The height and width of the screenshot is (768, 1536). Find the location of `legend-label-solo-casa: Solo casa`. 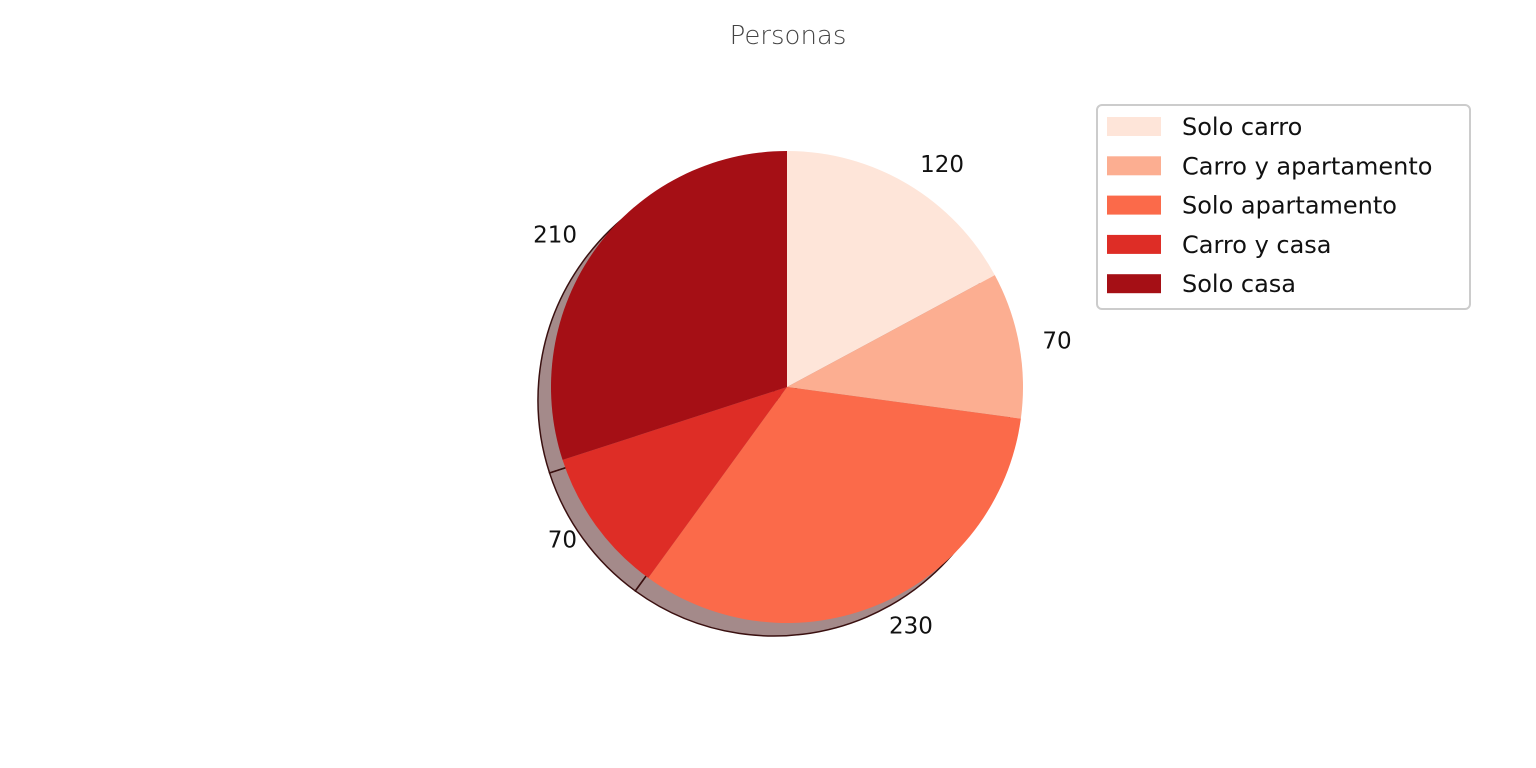

legend-label-solo-casa: Solo casa is located at coordinates (1239, 284).